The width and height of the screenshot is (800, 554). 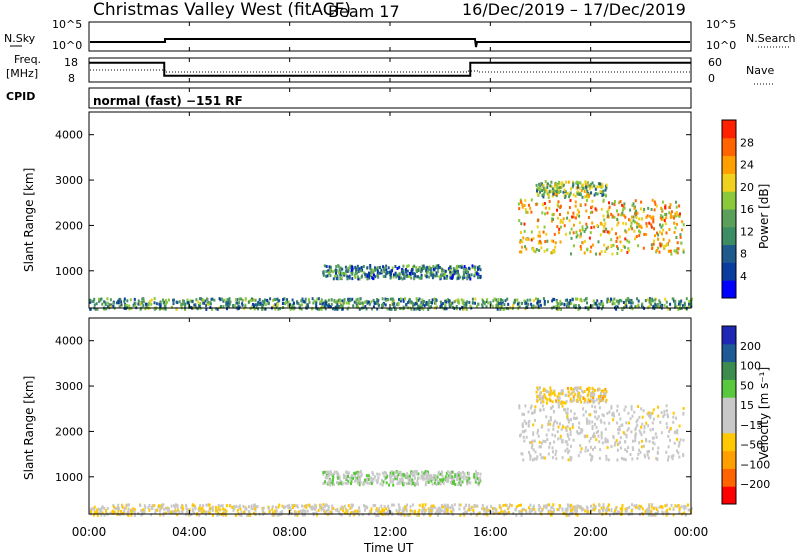 What do you see at coordinates (729, 415) in the screenshot?
I see `colorbar-frame` at bounding box center [729, 415].